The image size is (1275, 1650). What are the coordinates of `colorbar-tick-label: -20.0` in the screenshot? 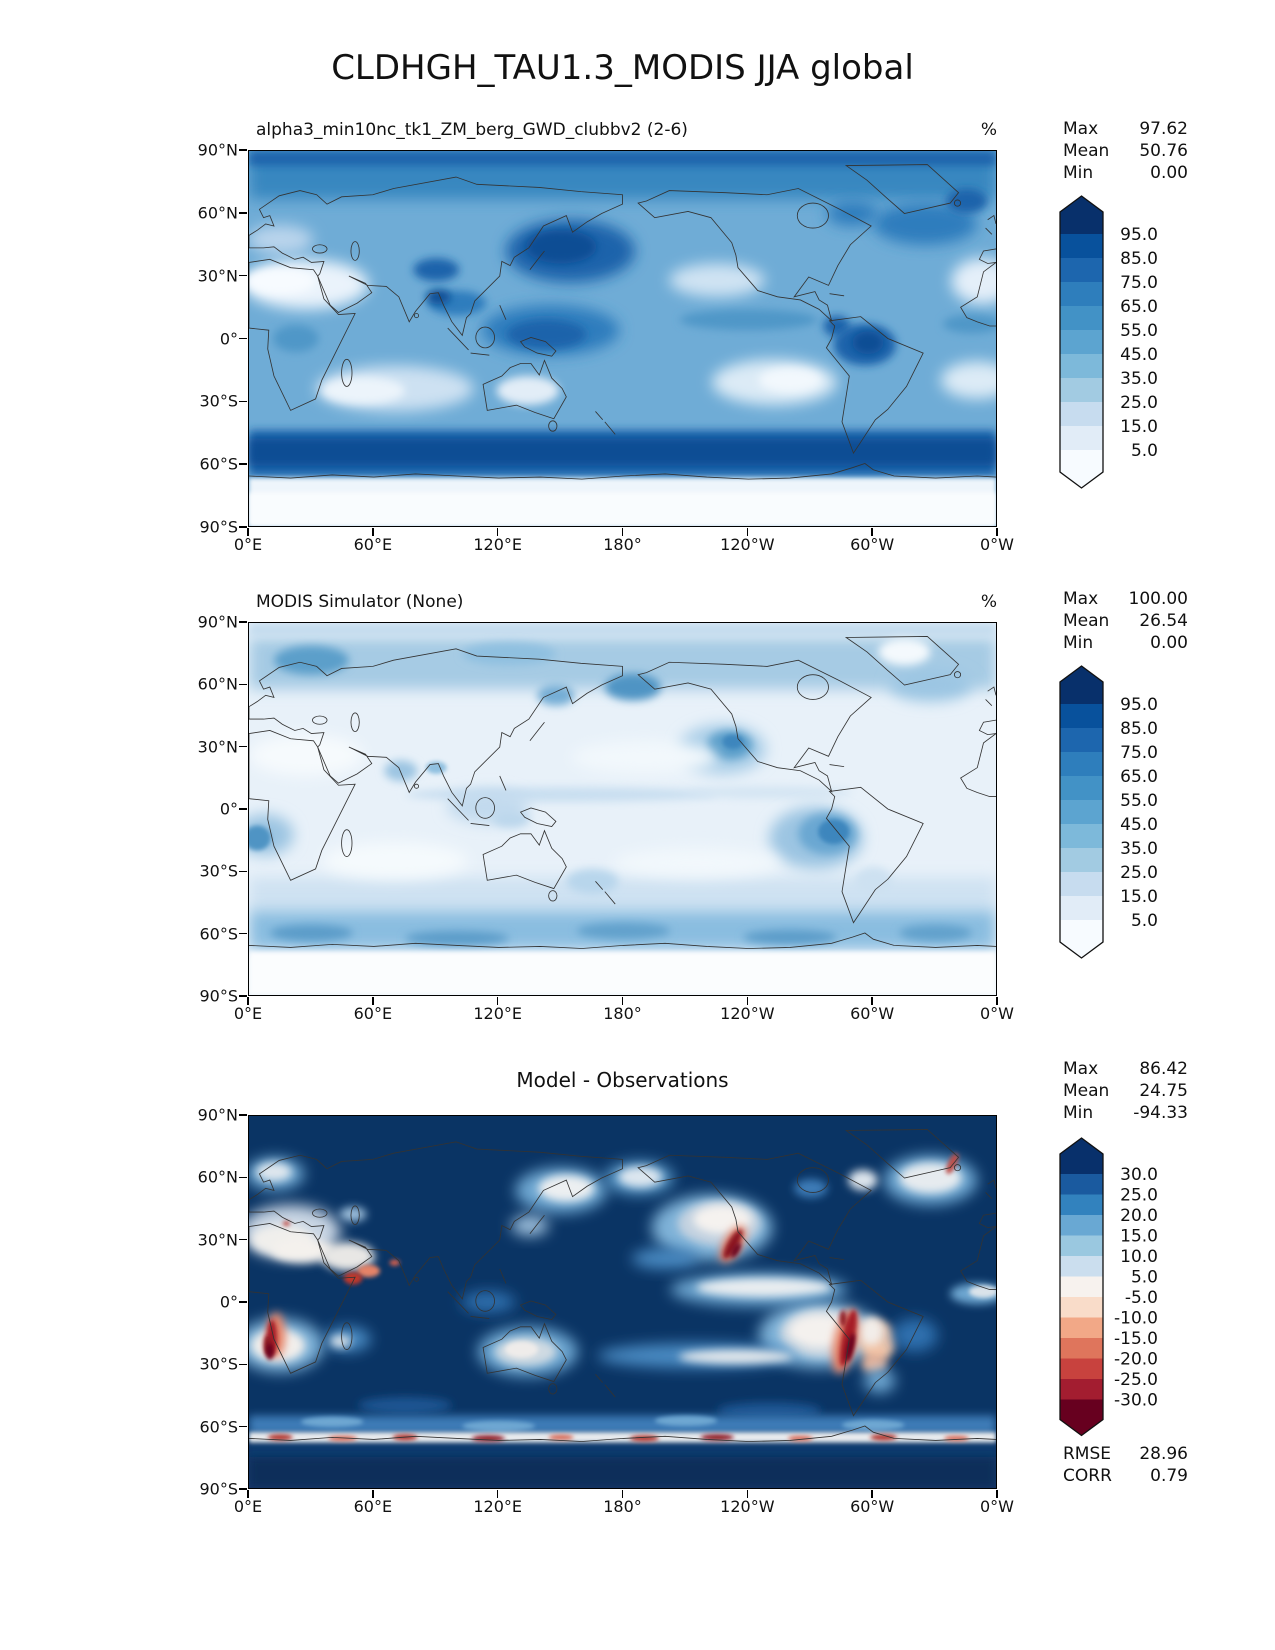 It's located at (1136, 1360).